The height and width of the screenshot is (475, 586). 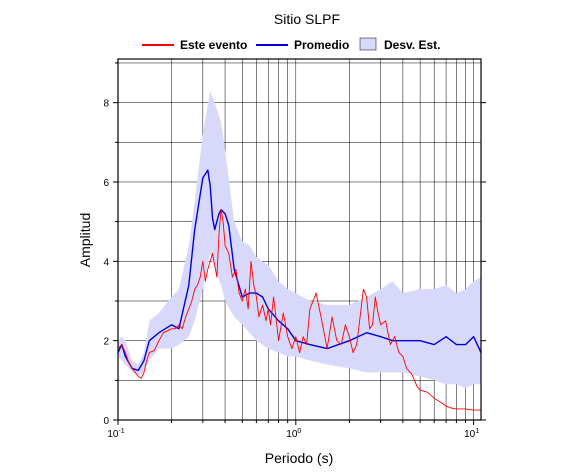 I want to click on y-axis-title: Amplitud, so click(x=85, y=240).